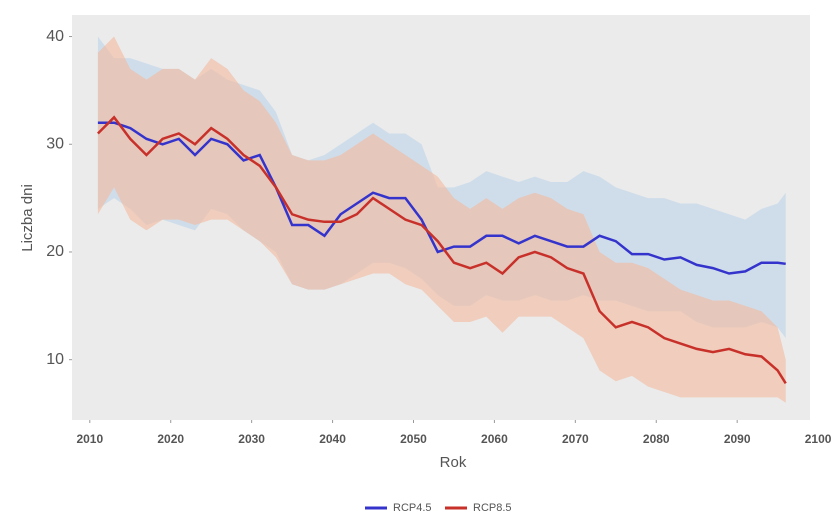  What do you see at coordinates (453, 462) in the screenshot?
I see `x-axis-label: Rok` at bounding box center [453, 462].